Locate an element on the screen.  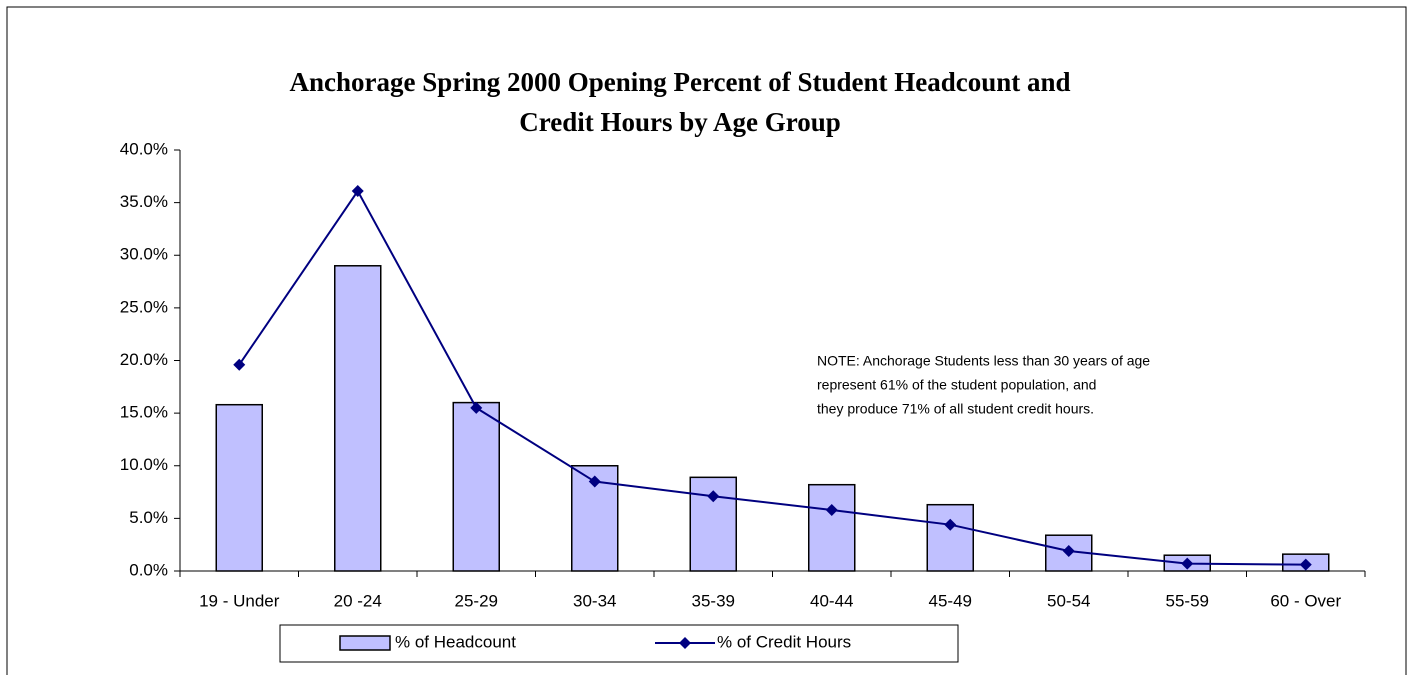
y-tick-label: 0.0% is located at coordinates (148, 569).